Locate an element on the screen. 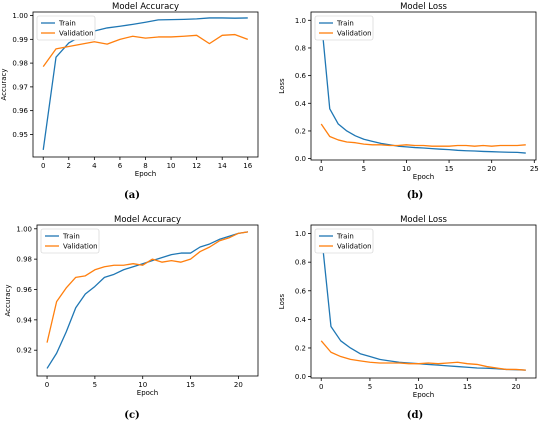 The height and width of the screenshot is (427, 550). x-tick-label: 6 is located at coordinates (120, 166).